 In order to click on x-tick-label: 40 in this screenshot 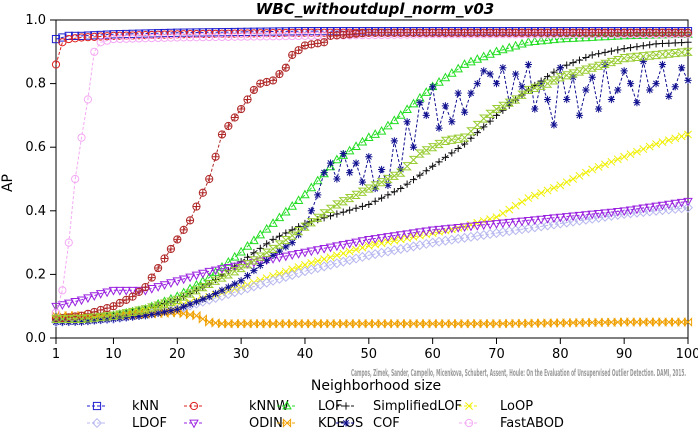, I will do `click(305, 354)`.